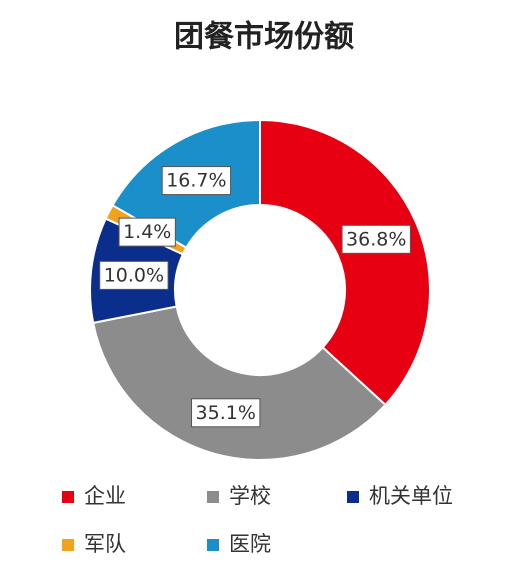  I want to click on legend-label: 企业, so click(105, 496).